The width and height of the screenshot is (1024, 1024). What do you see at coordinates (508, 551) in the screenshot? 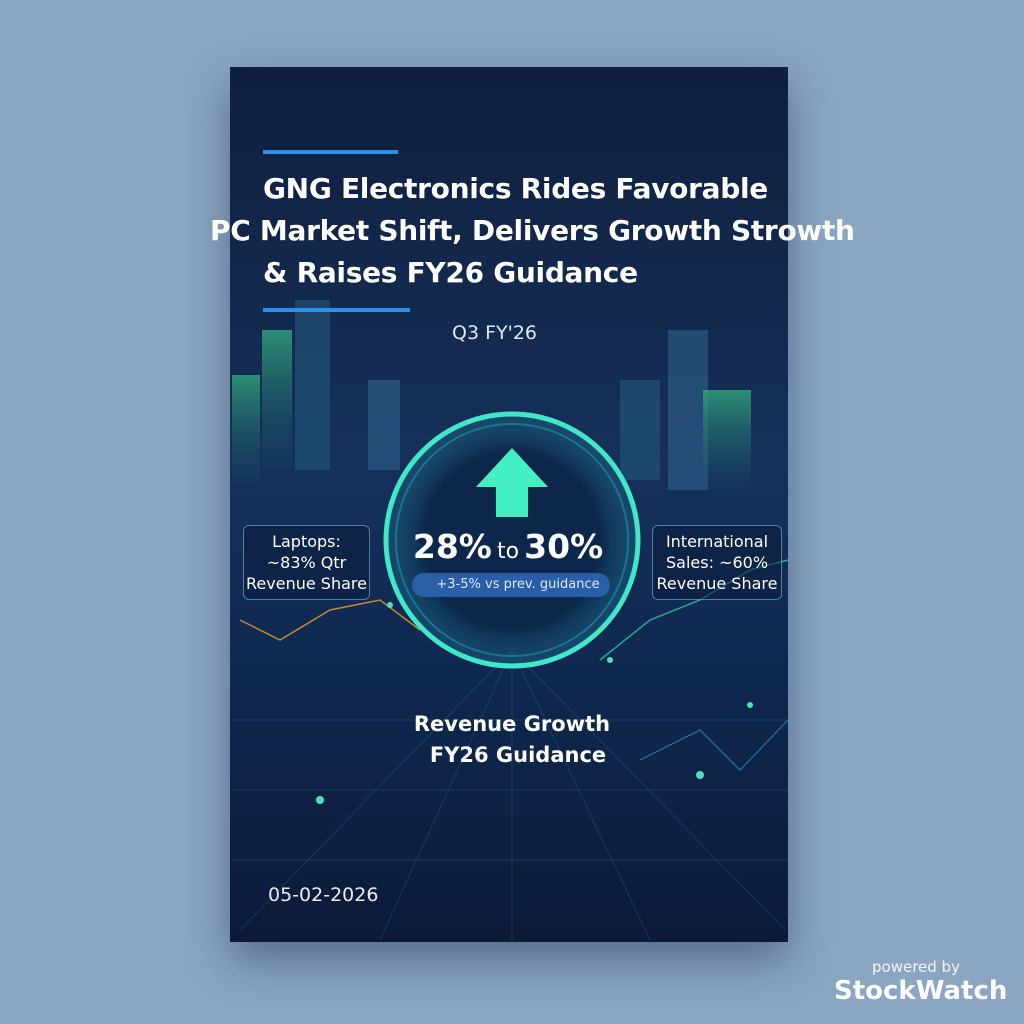
I see `range-word: to` at bounding box center [508, 551].